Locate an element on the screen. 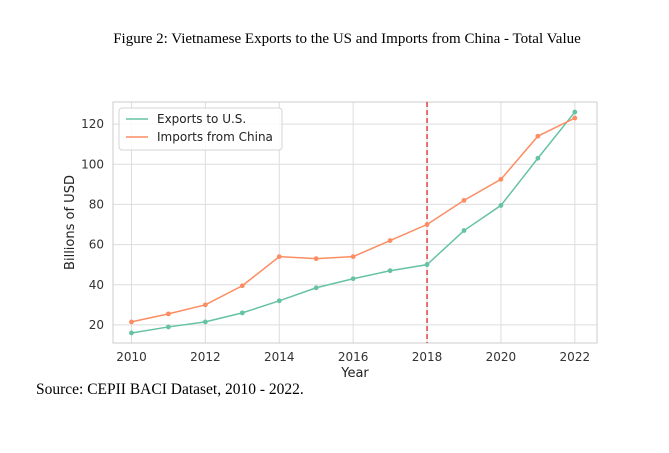  y-tick-80: 80 is located at coordinates (96, 204).